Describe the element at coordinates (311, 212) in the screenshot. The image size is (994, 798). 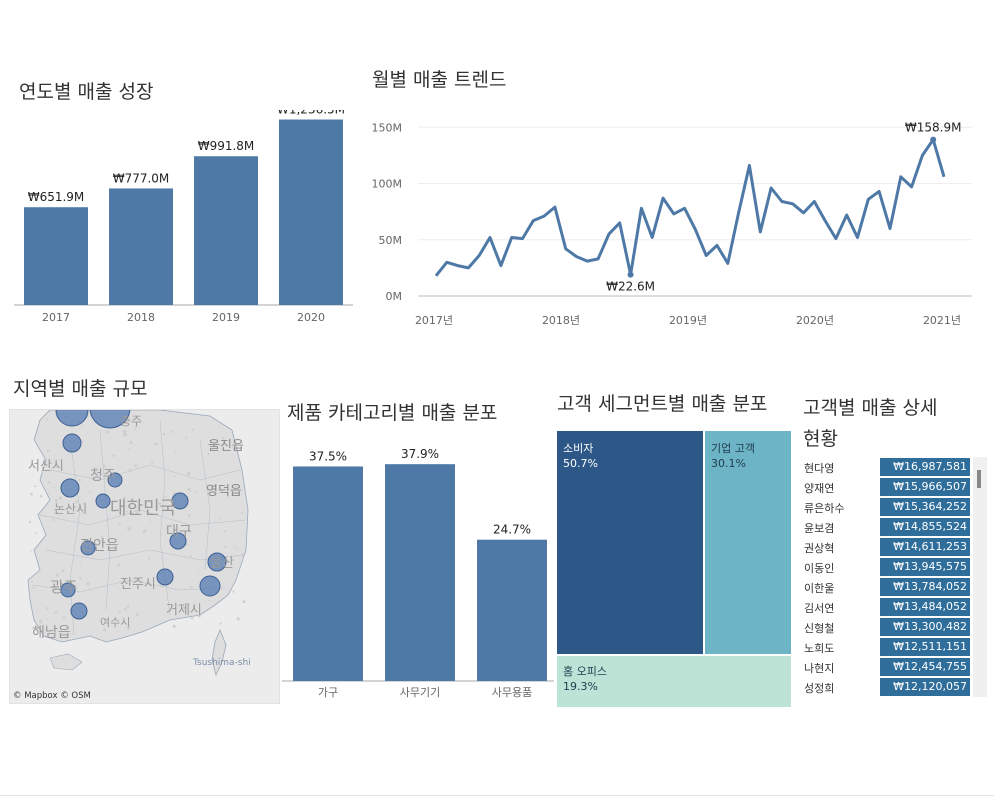
I see `bar-2020` at that location.